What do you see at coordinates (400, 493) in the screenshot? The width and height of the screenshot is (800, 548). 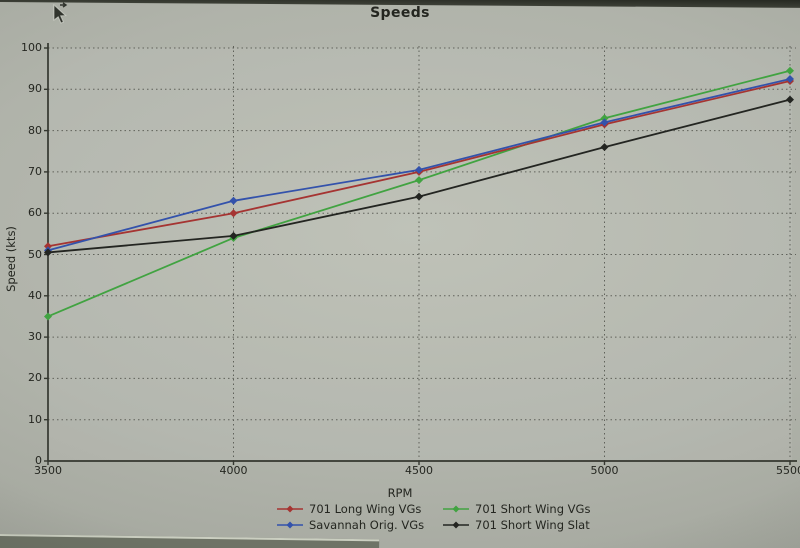 I see `x-axis-label: RPM` at bounding box center [400, 493].